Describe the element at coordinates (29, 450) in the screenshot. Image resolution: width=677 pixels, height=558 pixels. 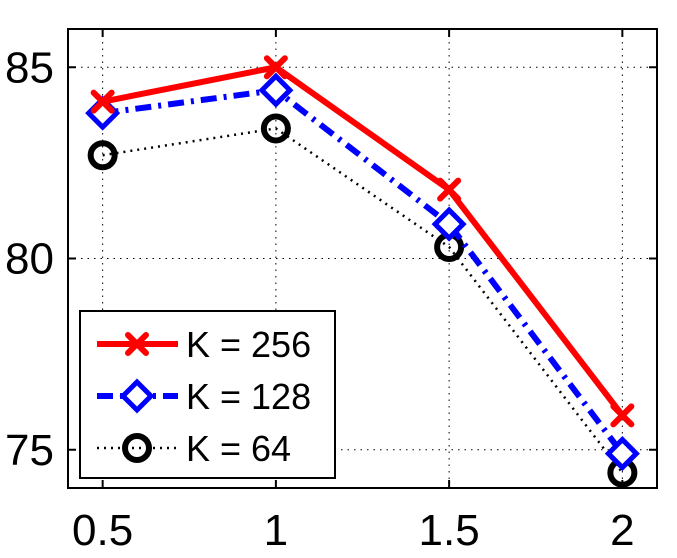
I see `y-tick-label: 75` at that location.